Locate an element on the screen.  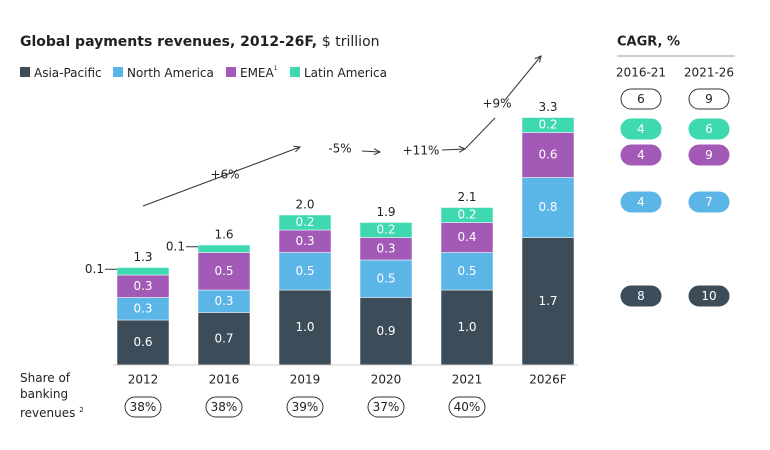
x-tick-label: 2021 is located at coordinates (467, 380).